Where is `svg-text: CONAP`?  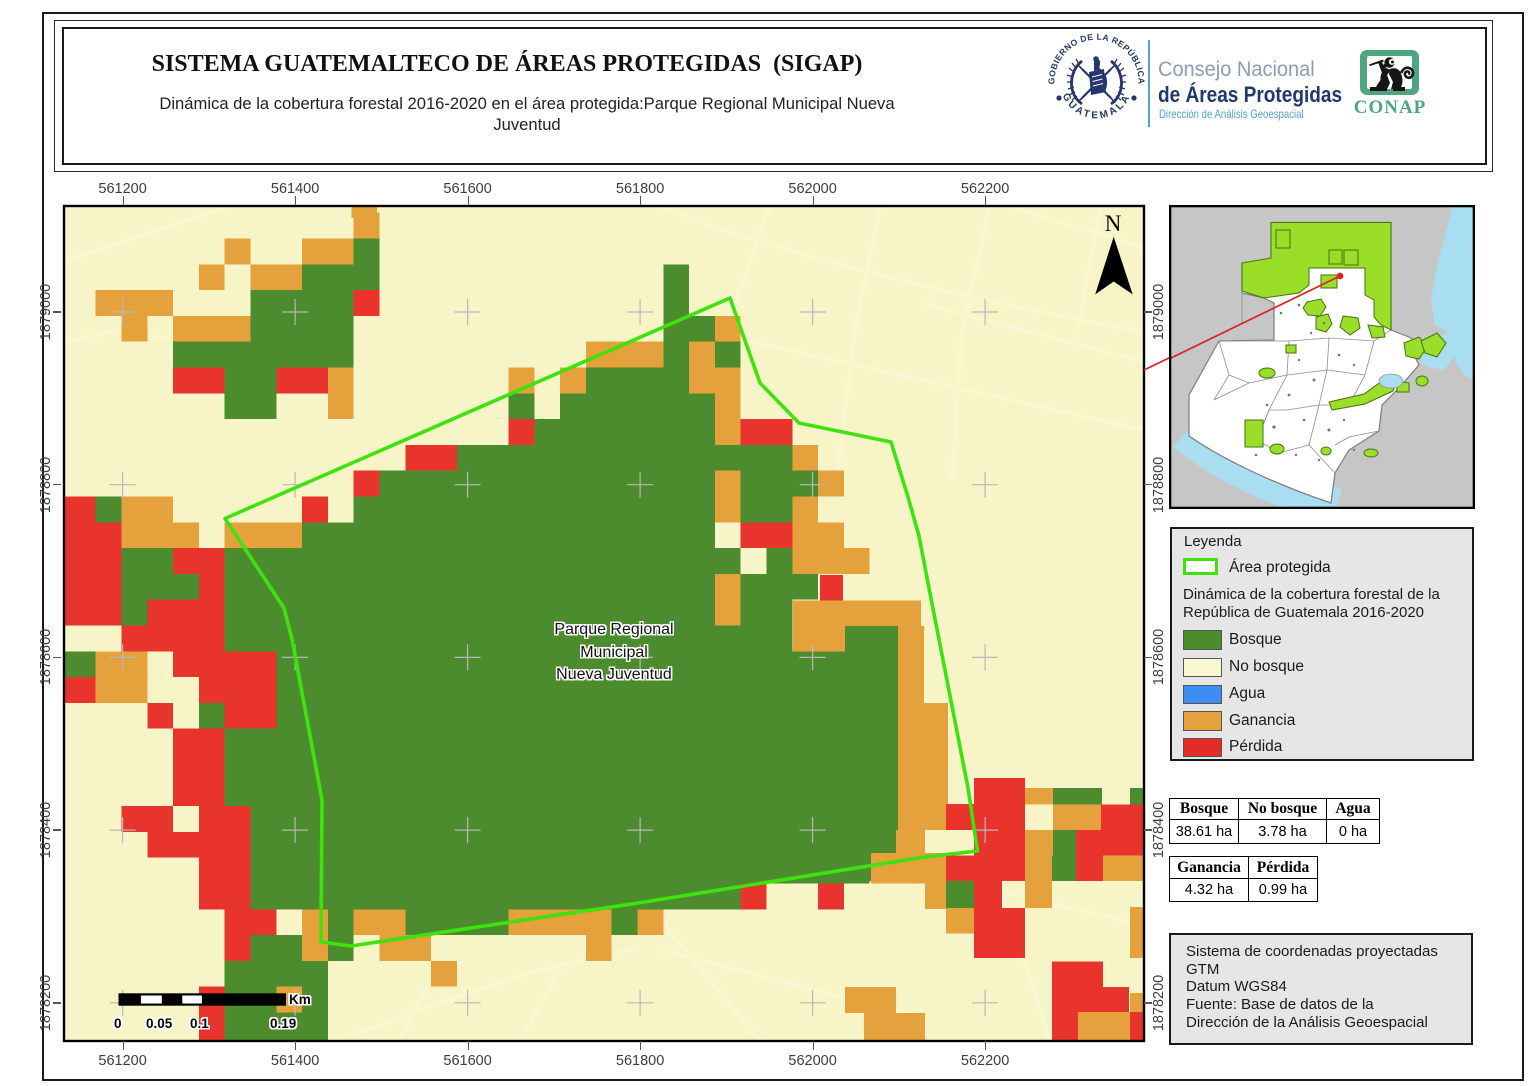
svg-text: CONAP is located at coordinates (1390, 107).